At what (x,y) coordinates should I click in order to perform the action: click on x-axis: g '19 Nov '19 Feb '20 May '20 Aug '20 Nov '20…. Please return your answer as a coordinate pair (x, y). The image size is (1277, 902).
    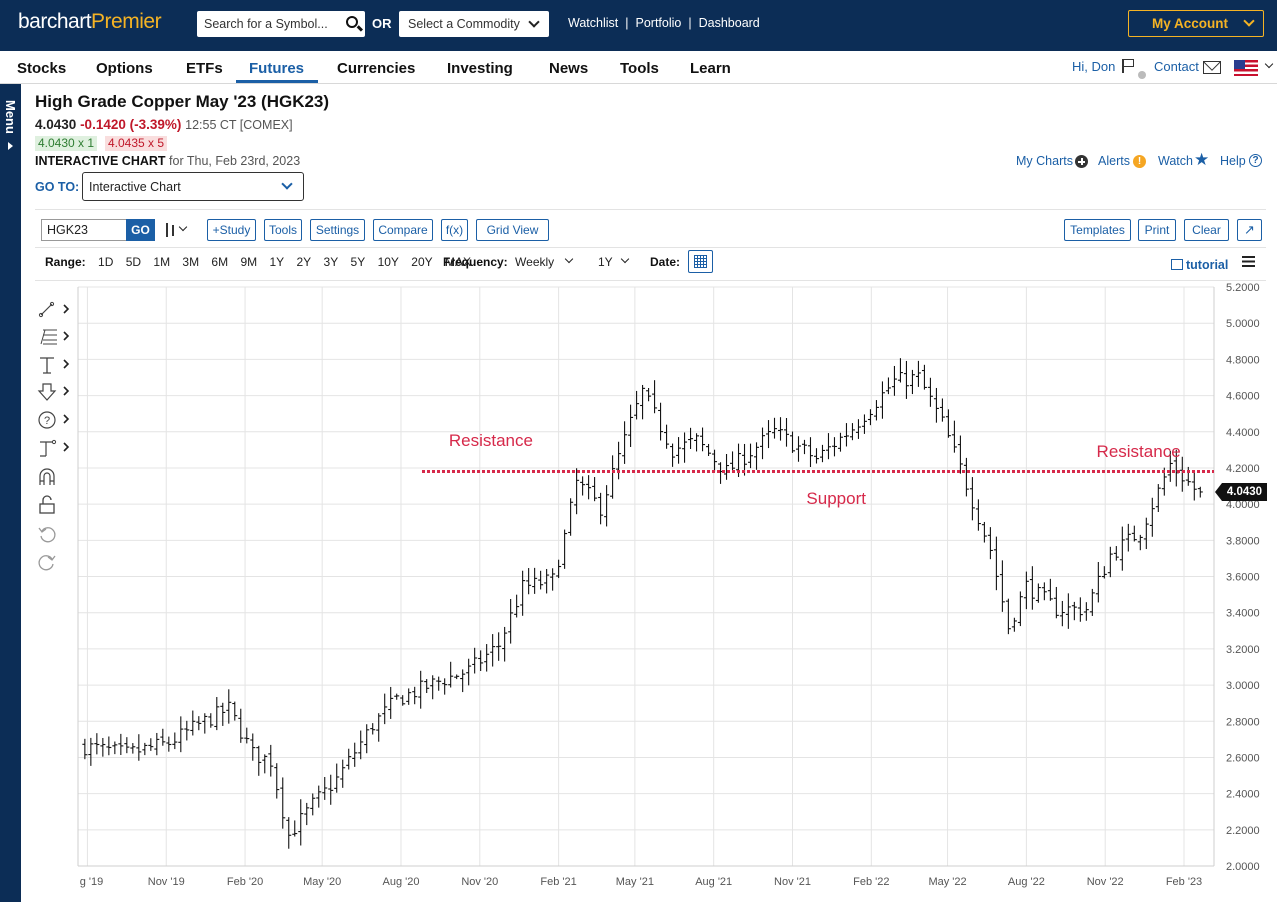
    Looking at the image, I should click on (641, 882).